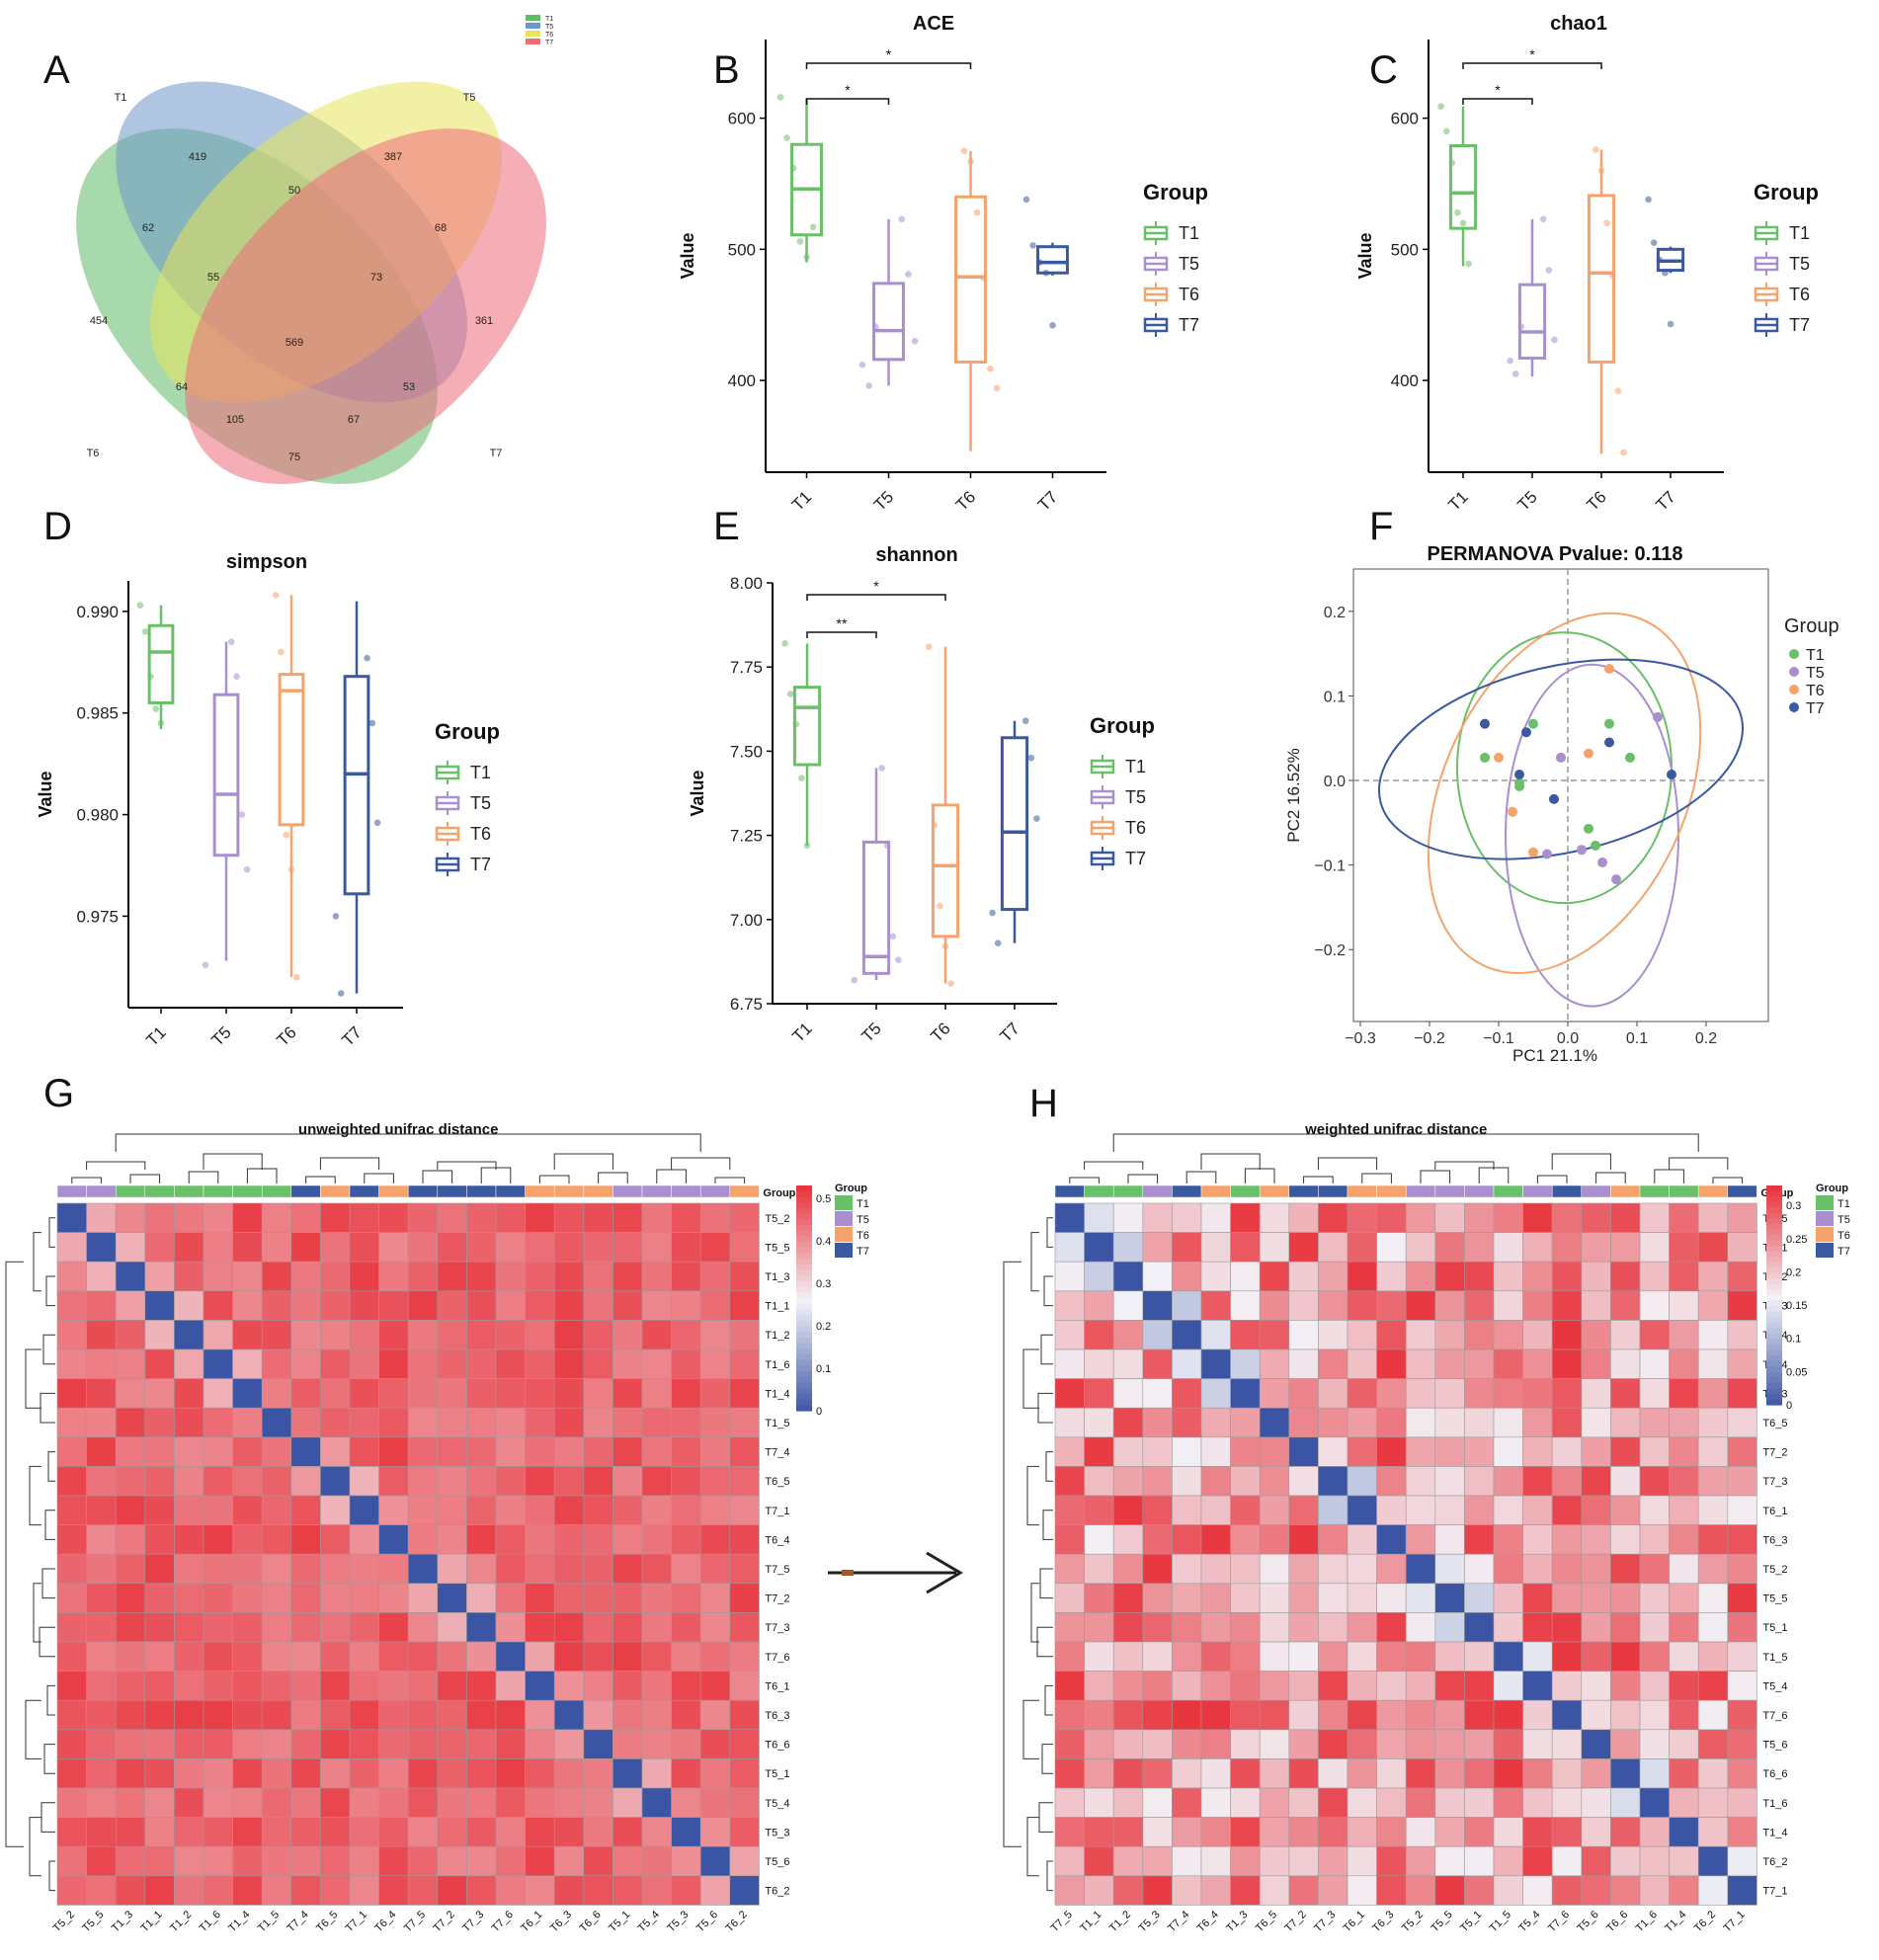 This screenshot has height=1960, width=1879. Describe the element at coordinates (1774, 1570) in the screenshot. I see `row-label: T5_2` at that location.